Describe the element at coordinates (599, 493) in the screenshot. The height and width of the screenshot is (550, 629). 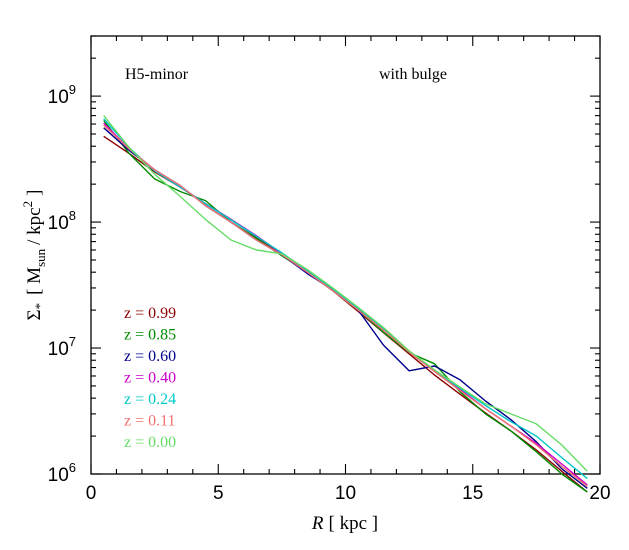
I see `x-tick-label: 20` at that location.